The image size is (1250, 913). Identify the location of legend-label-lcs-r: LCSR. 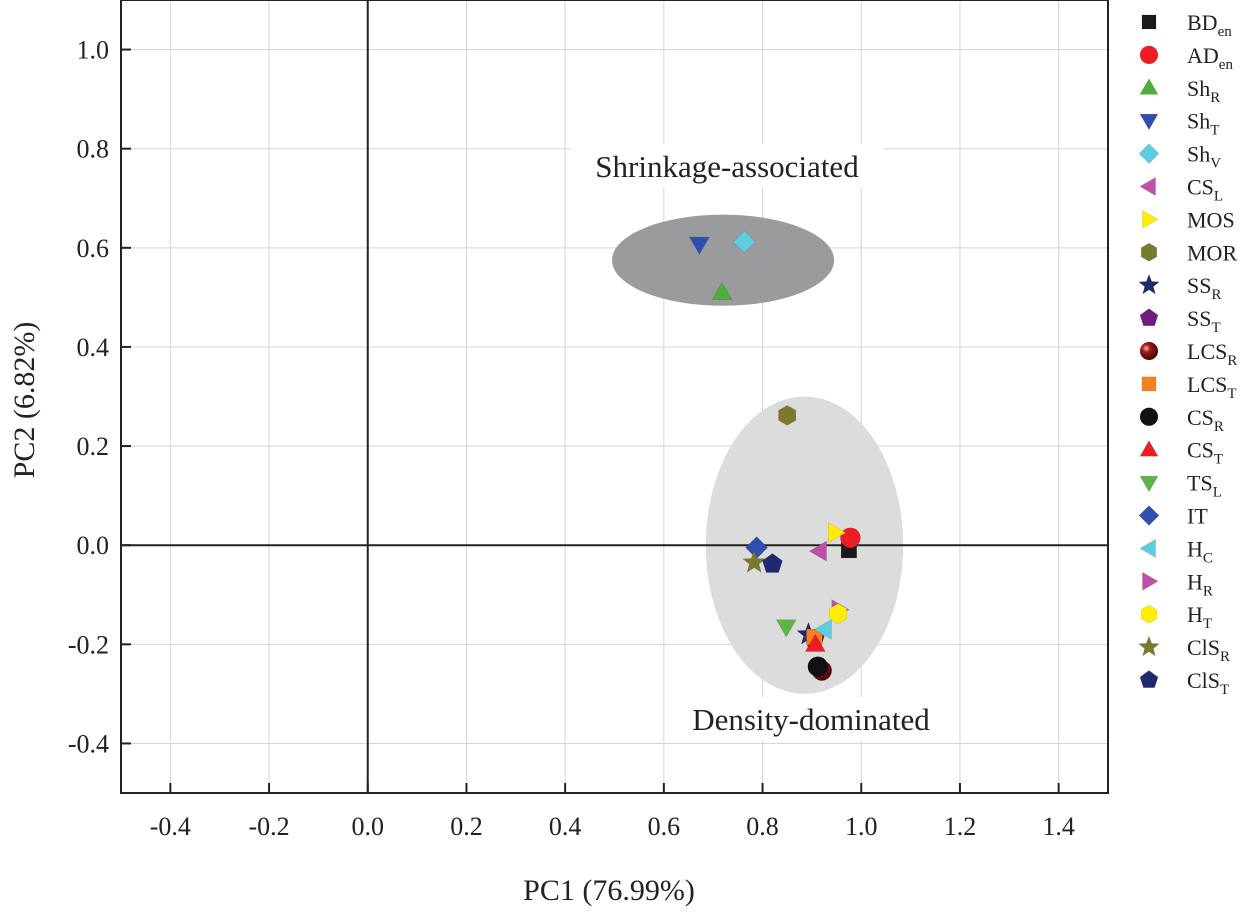
(1212, 354).